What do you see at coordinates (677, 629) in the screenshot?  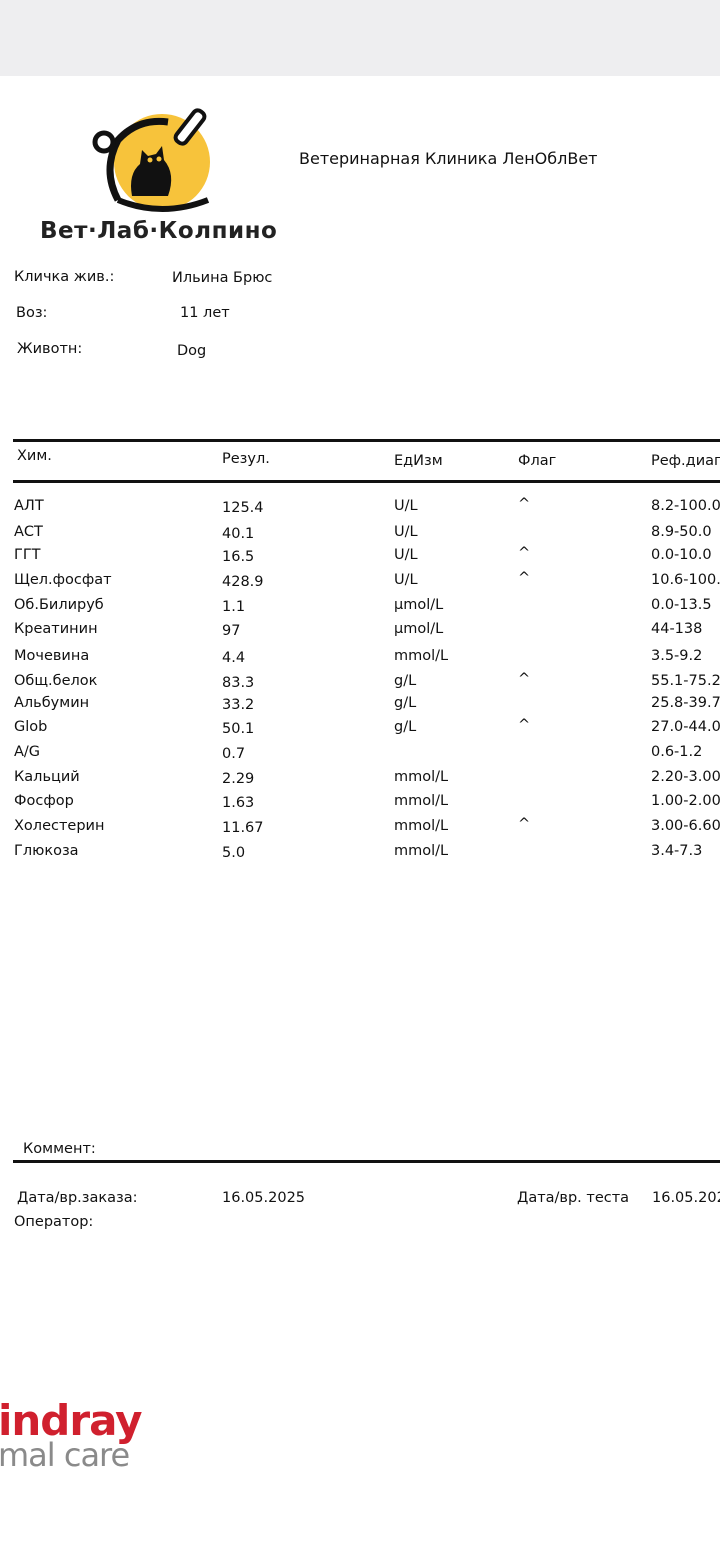 I see `reference-range: 44-138` at bounding box center [677, 629].